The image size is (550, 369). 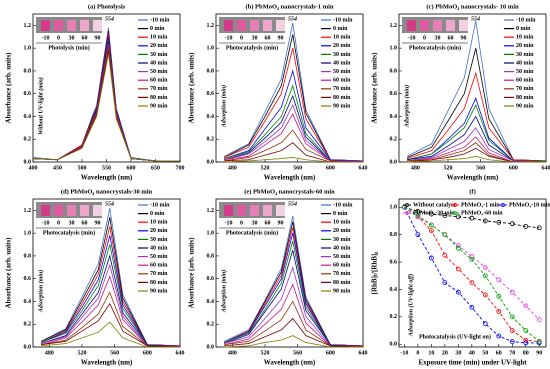 I want to click on x-tick-label: 700, so click(x=180, y=168).